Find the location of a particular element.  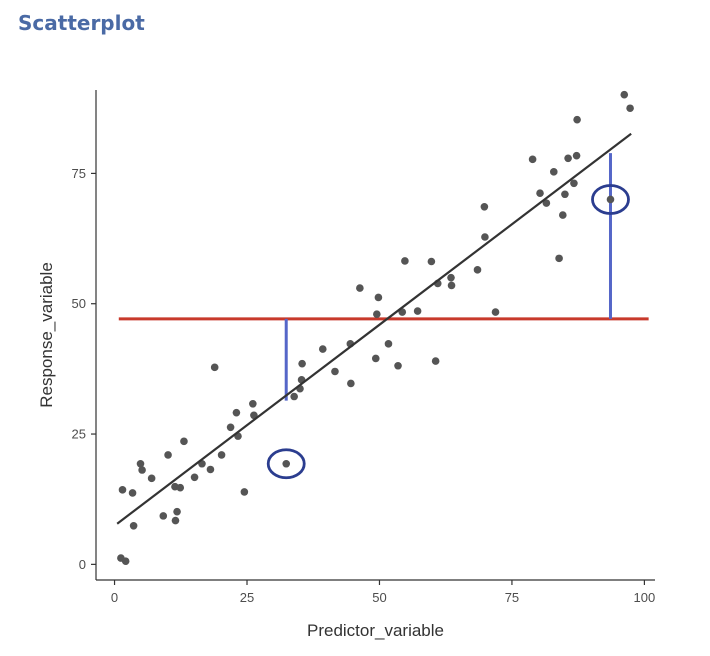

y-tick-label: 25 is located at coordinates (79, 434).